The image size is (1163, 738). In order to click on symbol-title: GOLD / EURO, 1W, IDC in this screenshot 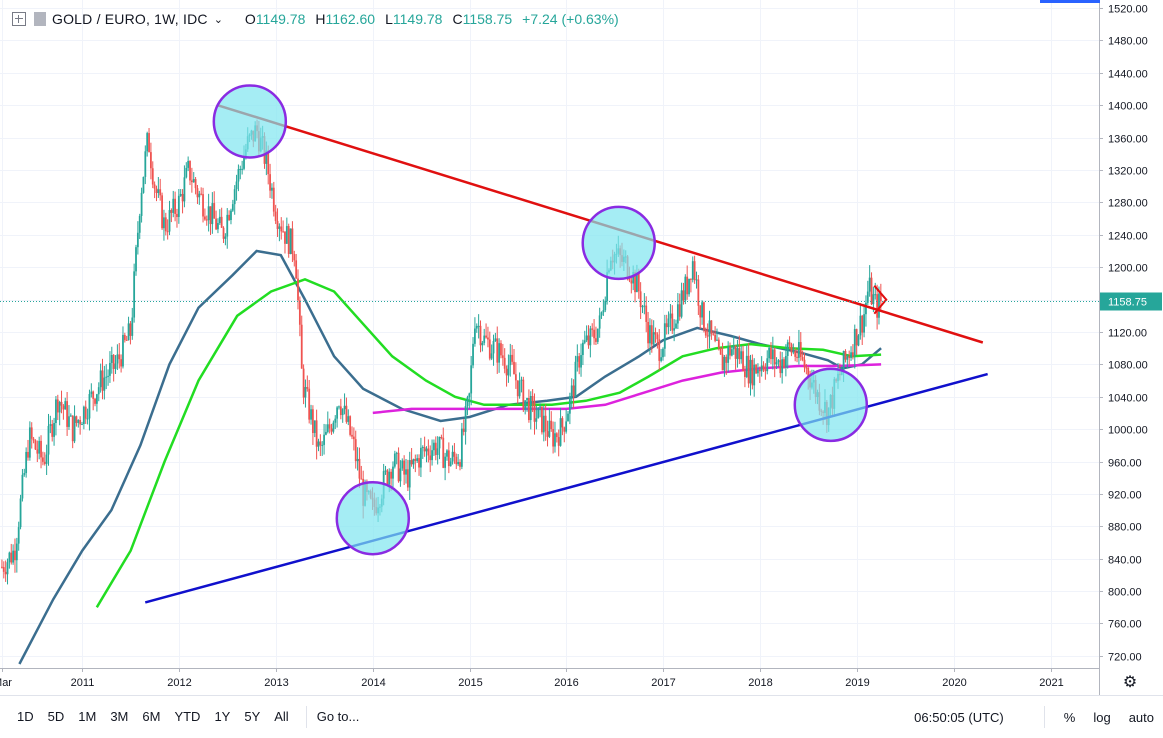, I will do `click(130, 19)`.